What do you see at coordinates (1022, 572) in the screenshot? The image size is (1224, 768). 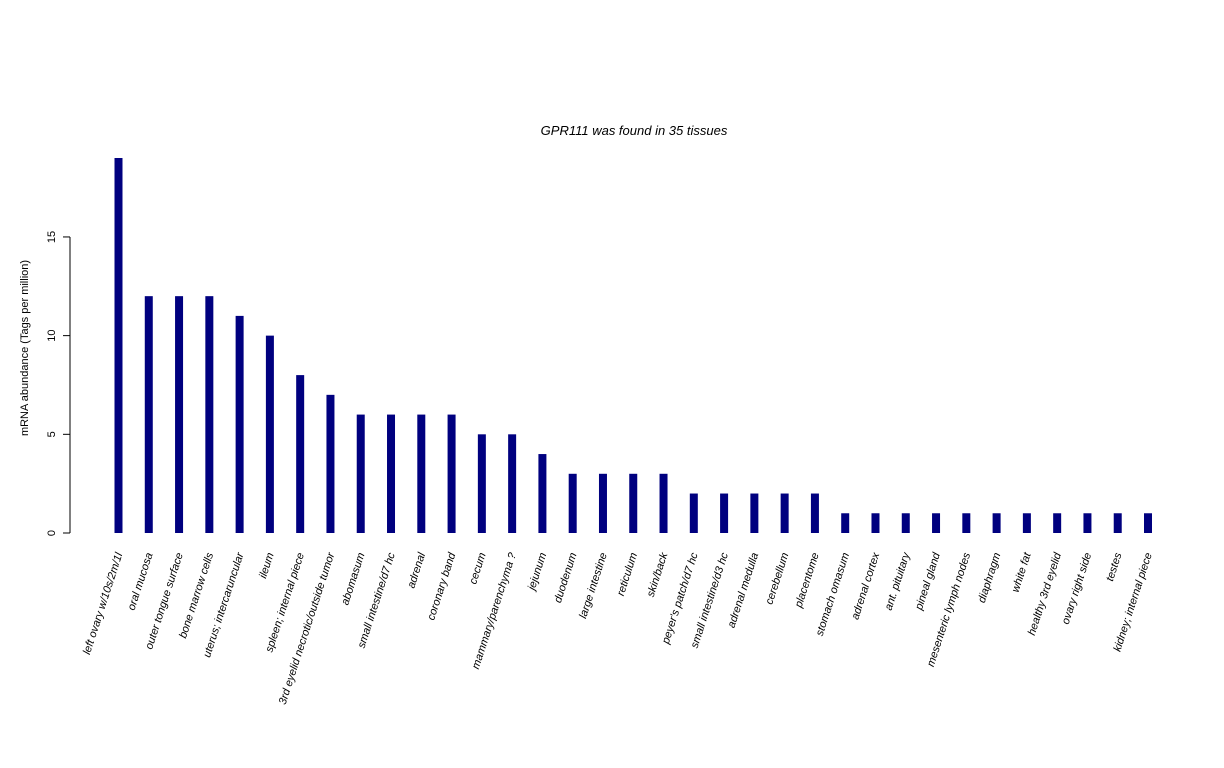 I see `category-label: white fat` at bounding box center [1022, 572].